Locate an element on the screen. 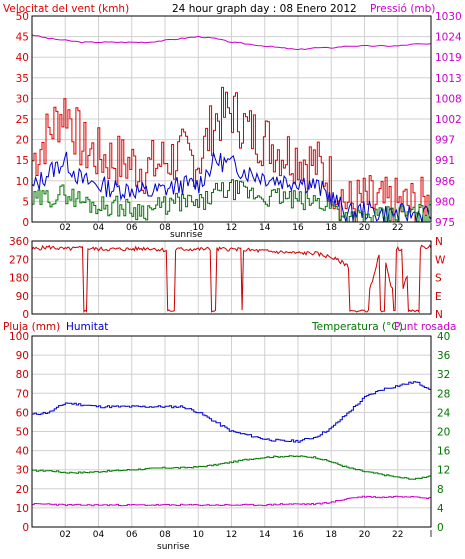  wind-axis-title: Velocitat del vent (kmh) is located at coordinates (66, 9).